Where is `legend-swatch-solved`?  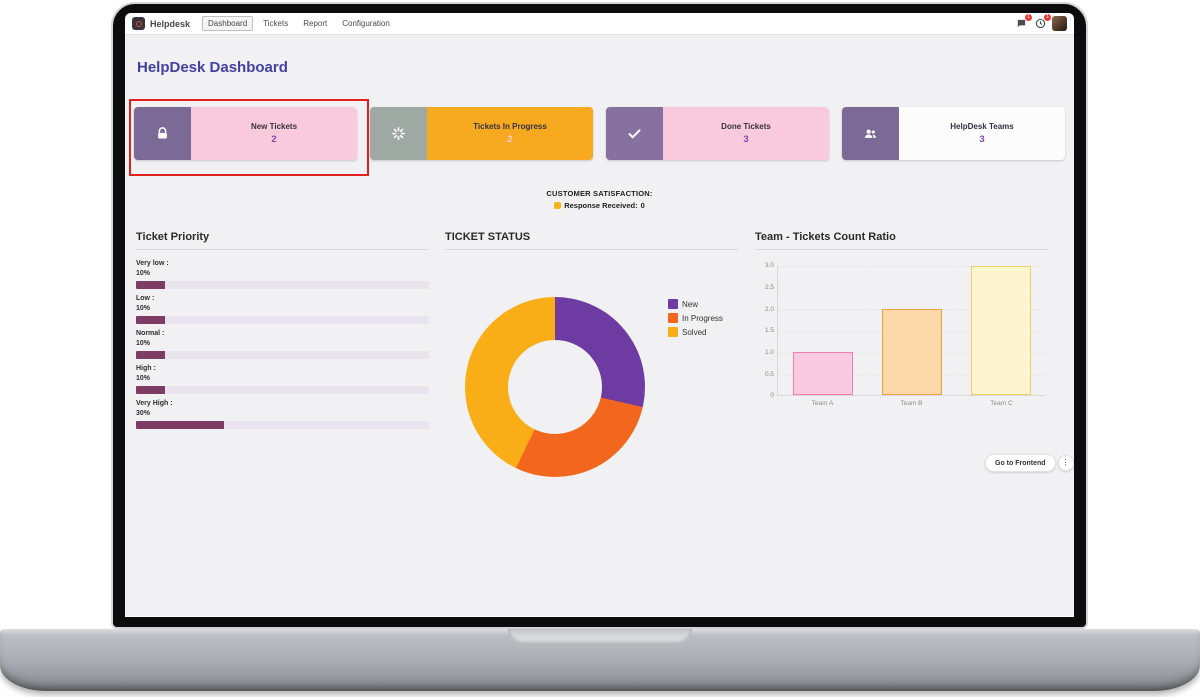 legend-swatch-solved is located at coordinates (673, 332).